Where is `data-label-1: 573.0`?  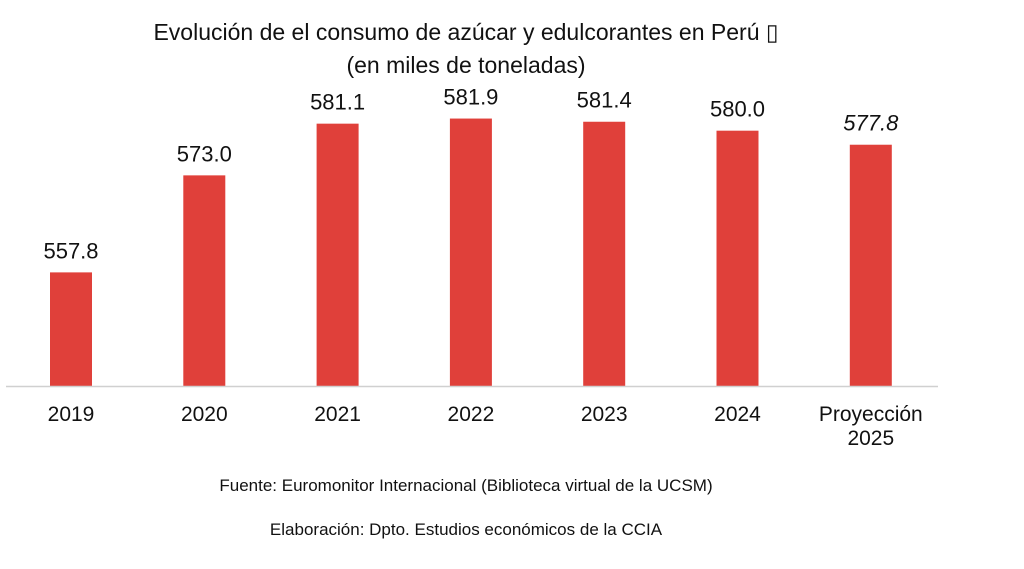 data-label-1: 573.0 is located at coordinates (204, 153).